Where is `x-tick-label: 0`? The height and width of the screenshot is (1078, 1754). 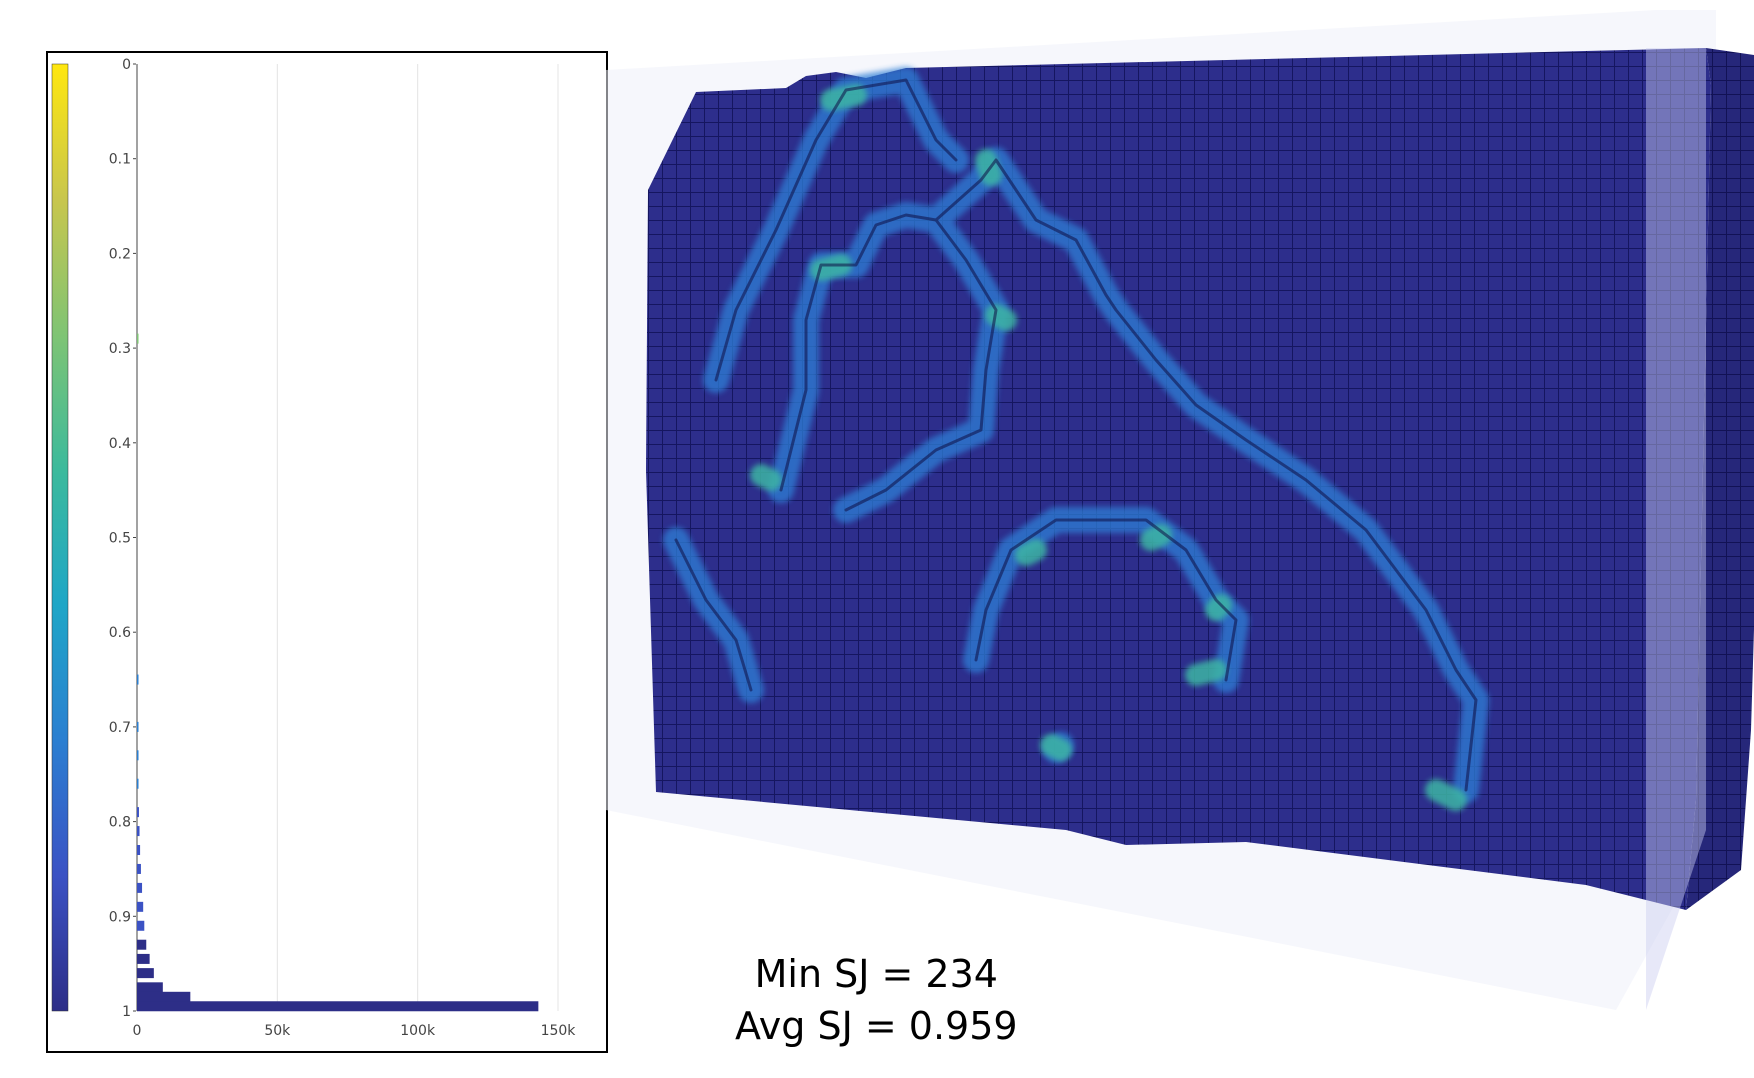 x-tick-label: 0 is located at coordinates (137, 1031).